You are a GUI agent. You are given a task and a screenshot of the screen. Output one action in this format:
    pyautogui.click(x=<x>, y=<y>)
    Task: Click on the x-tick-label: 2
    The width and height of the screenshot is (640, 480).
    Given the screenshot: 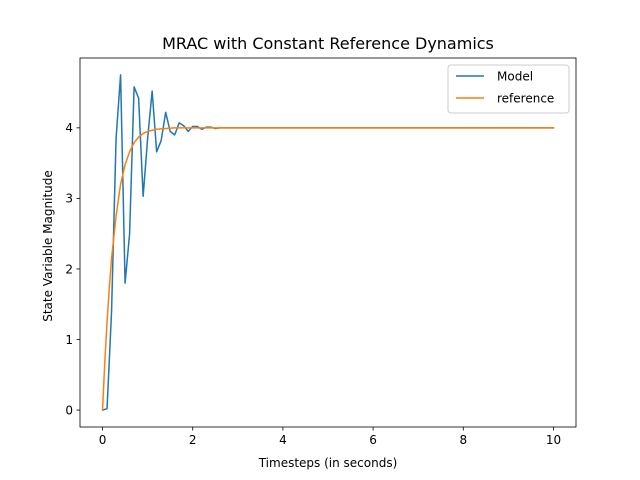 What is the action you would take?
    pyautogui.click(x=193, y=440)
    